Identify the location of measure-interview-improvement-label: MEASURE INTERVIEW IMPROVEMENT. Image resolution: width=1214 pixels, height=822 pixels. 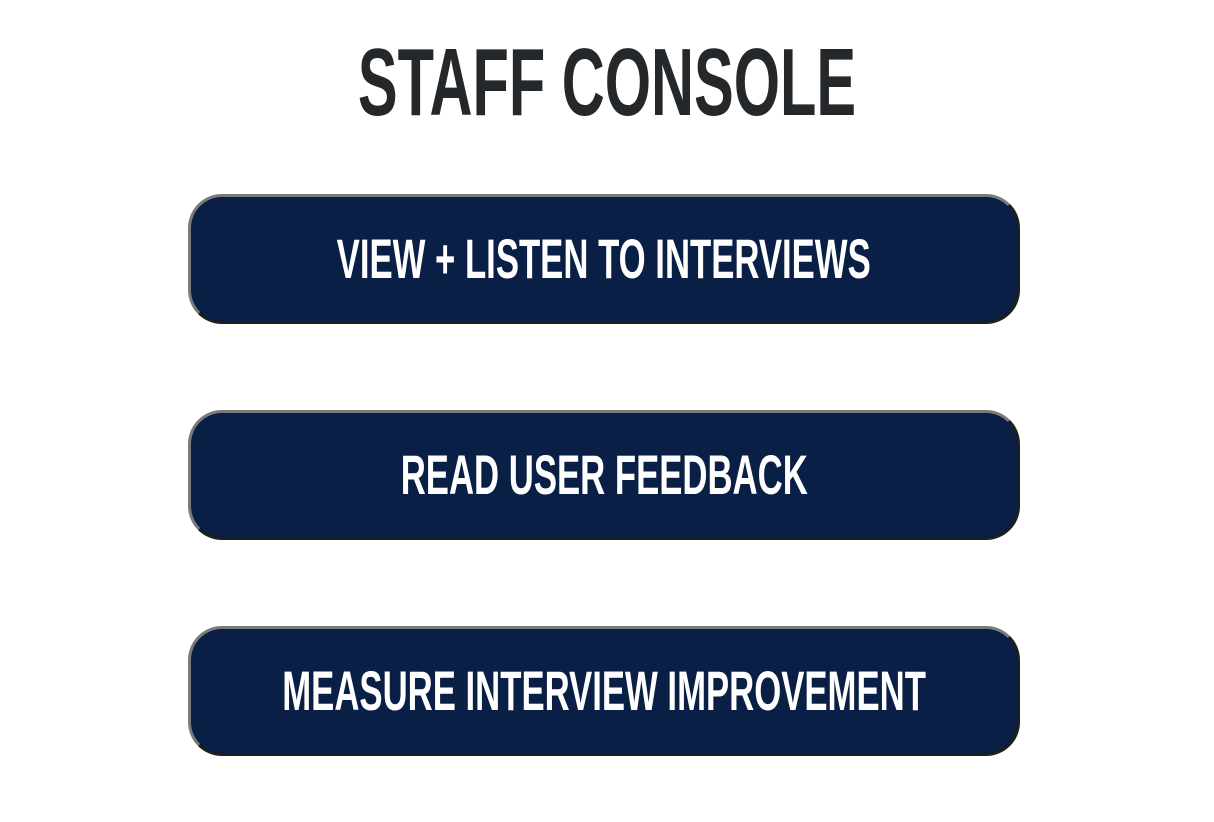
(604, 690).